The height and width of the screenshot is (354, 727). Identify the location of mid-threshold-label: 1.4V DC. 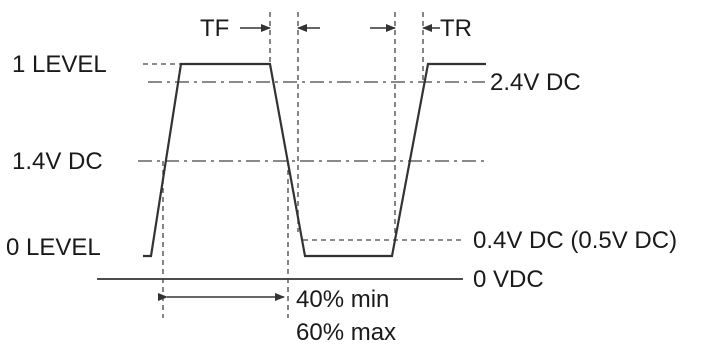
(57, 161).